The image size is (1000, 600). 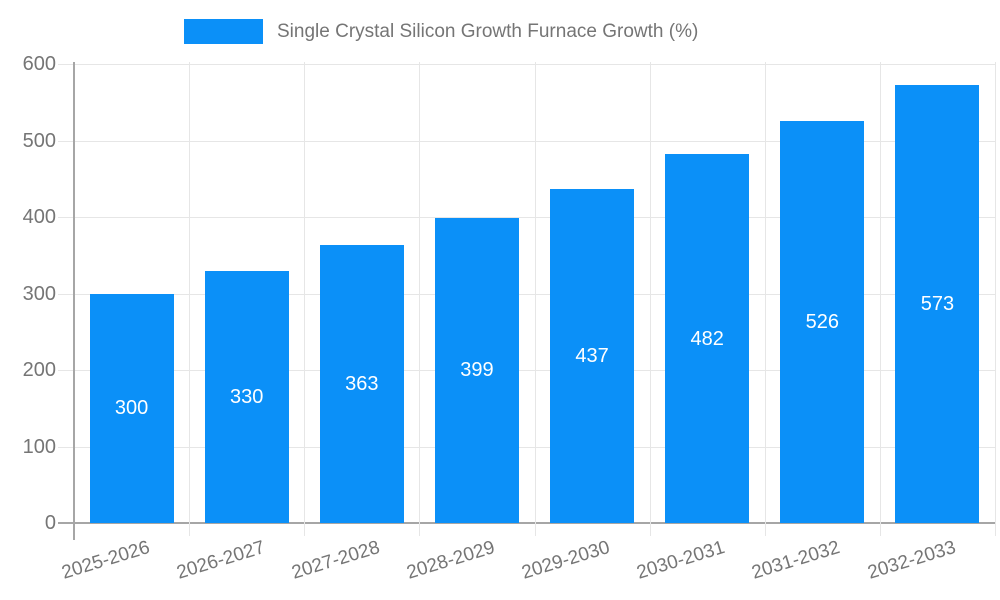 I want to click on x-tick-label: 2028-2029, so click(x=451, y=560).